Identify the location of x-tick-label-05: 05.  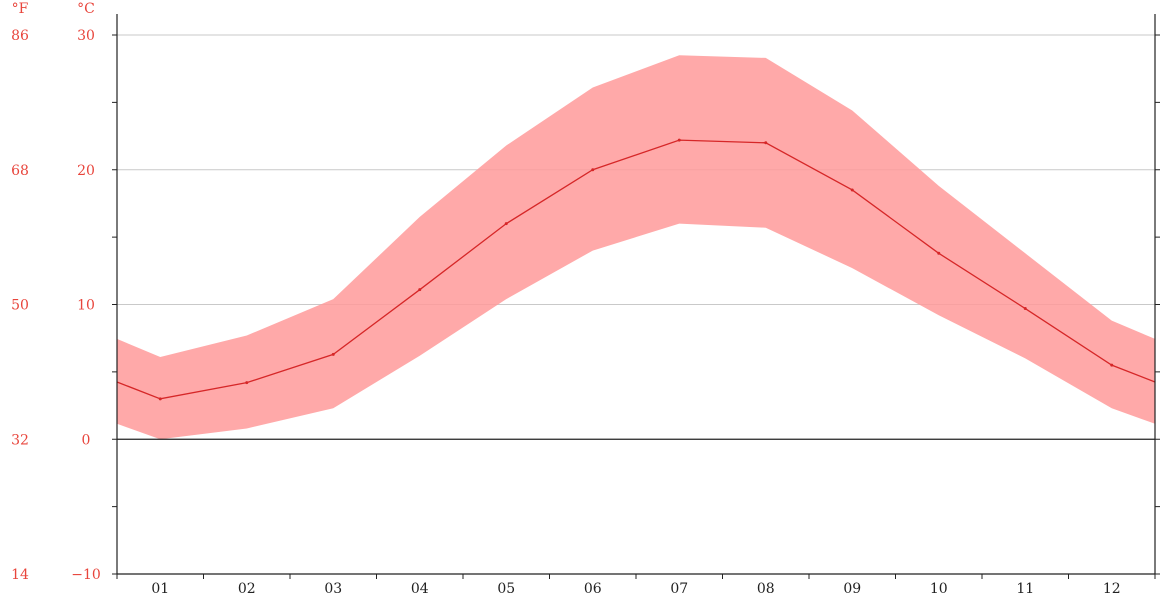
(506, 589).